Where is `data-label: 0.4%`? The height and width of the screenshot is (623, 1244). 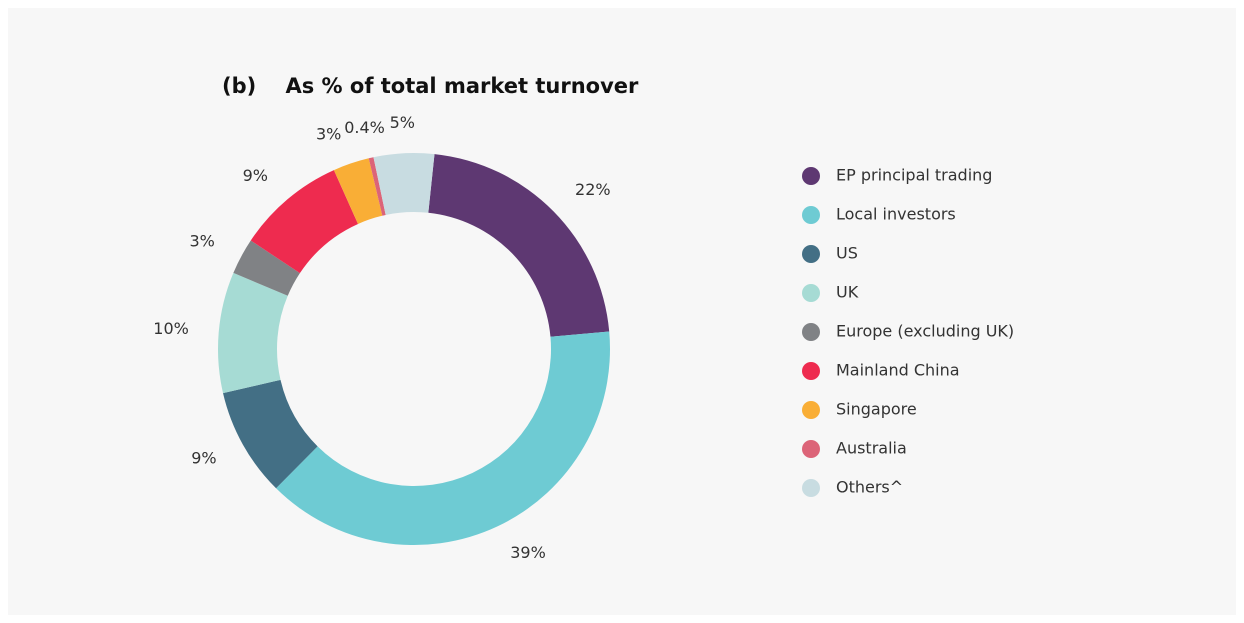 data-label: 0.4% is located at coordinates (364, 127).